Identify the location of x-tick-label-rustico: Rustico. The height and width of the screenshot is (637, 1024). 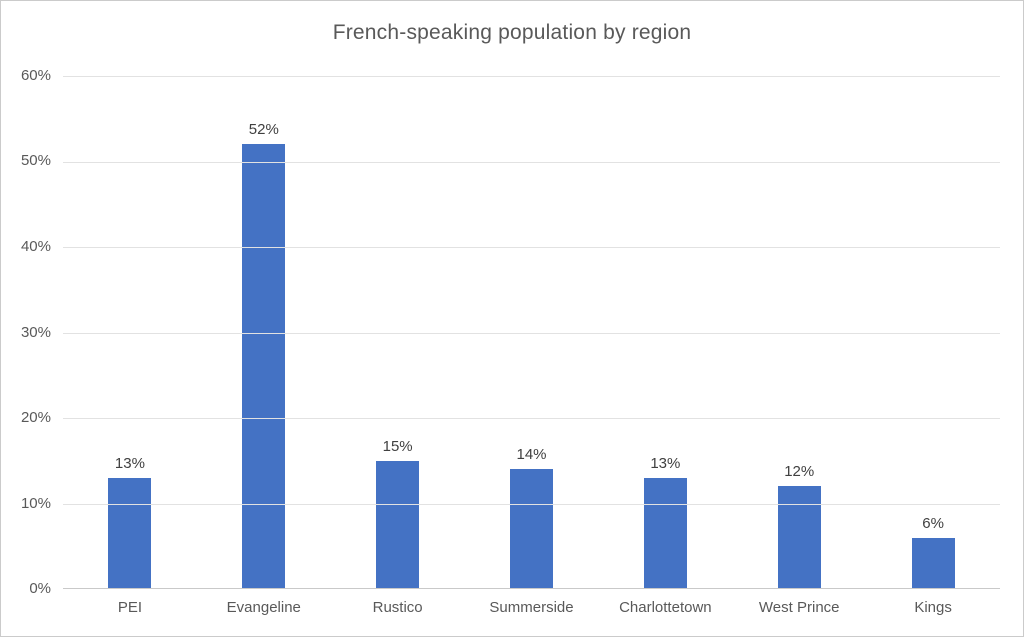
(397, 607).